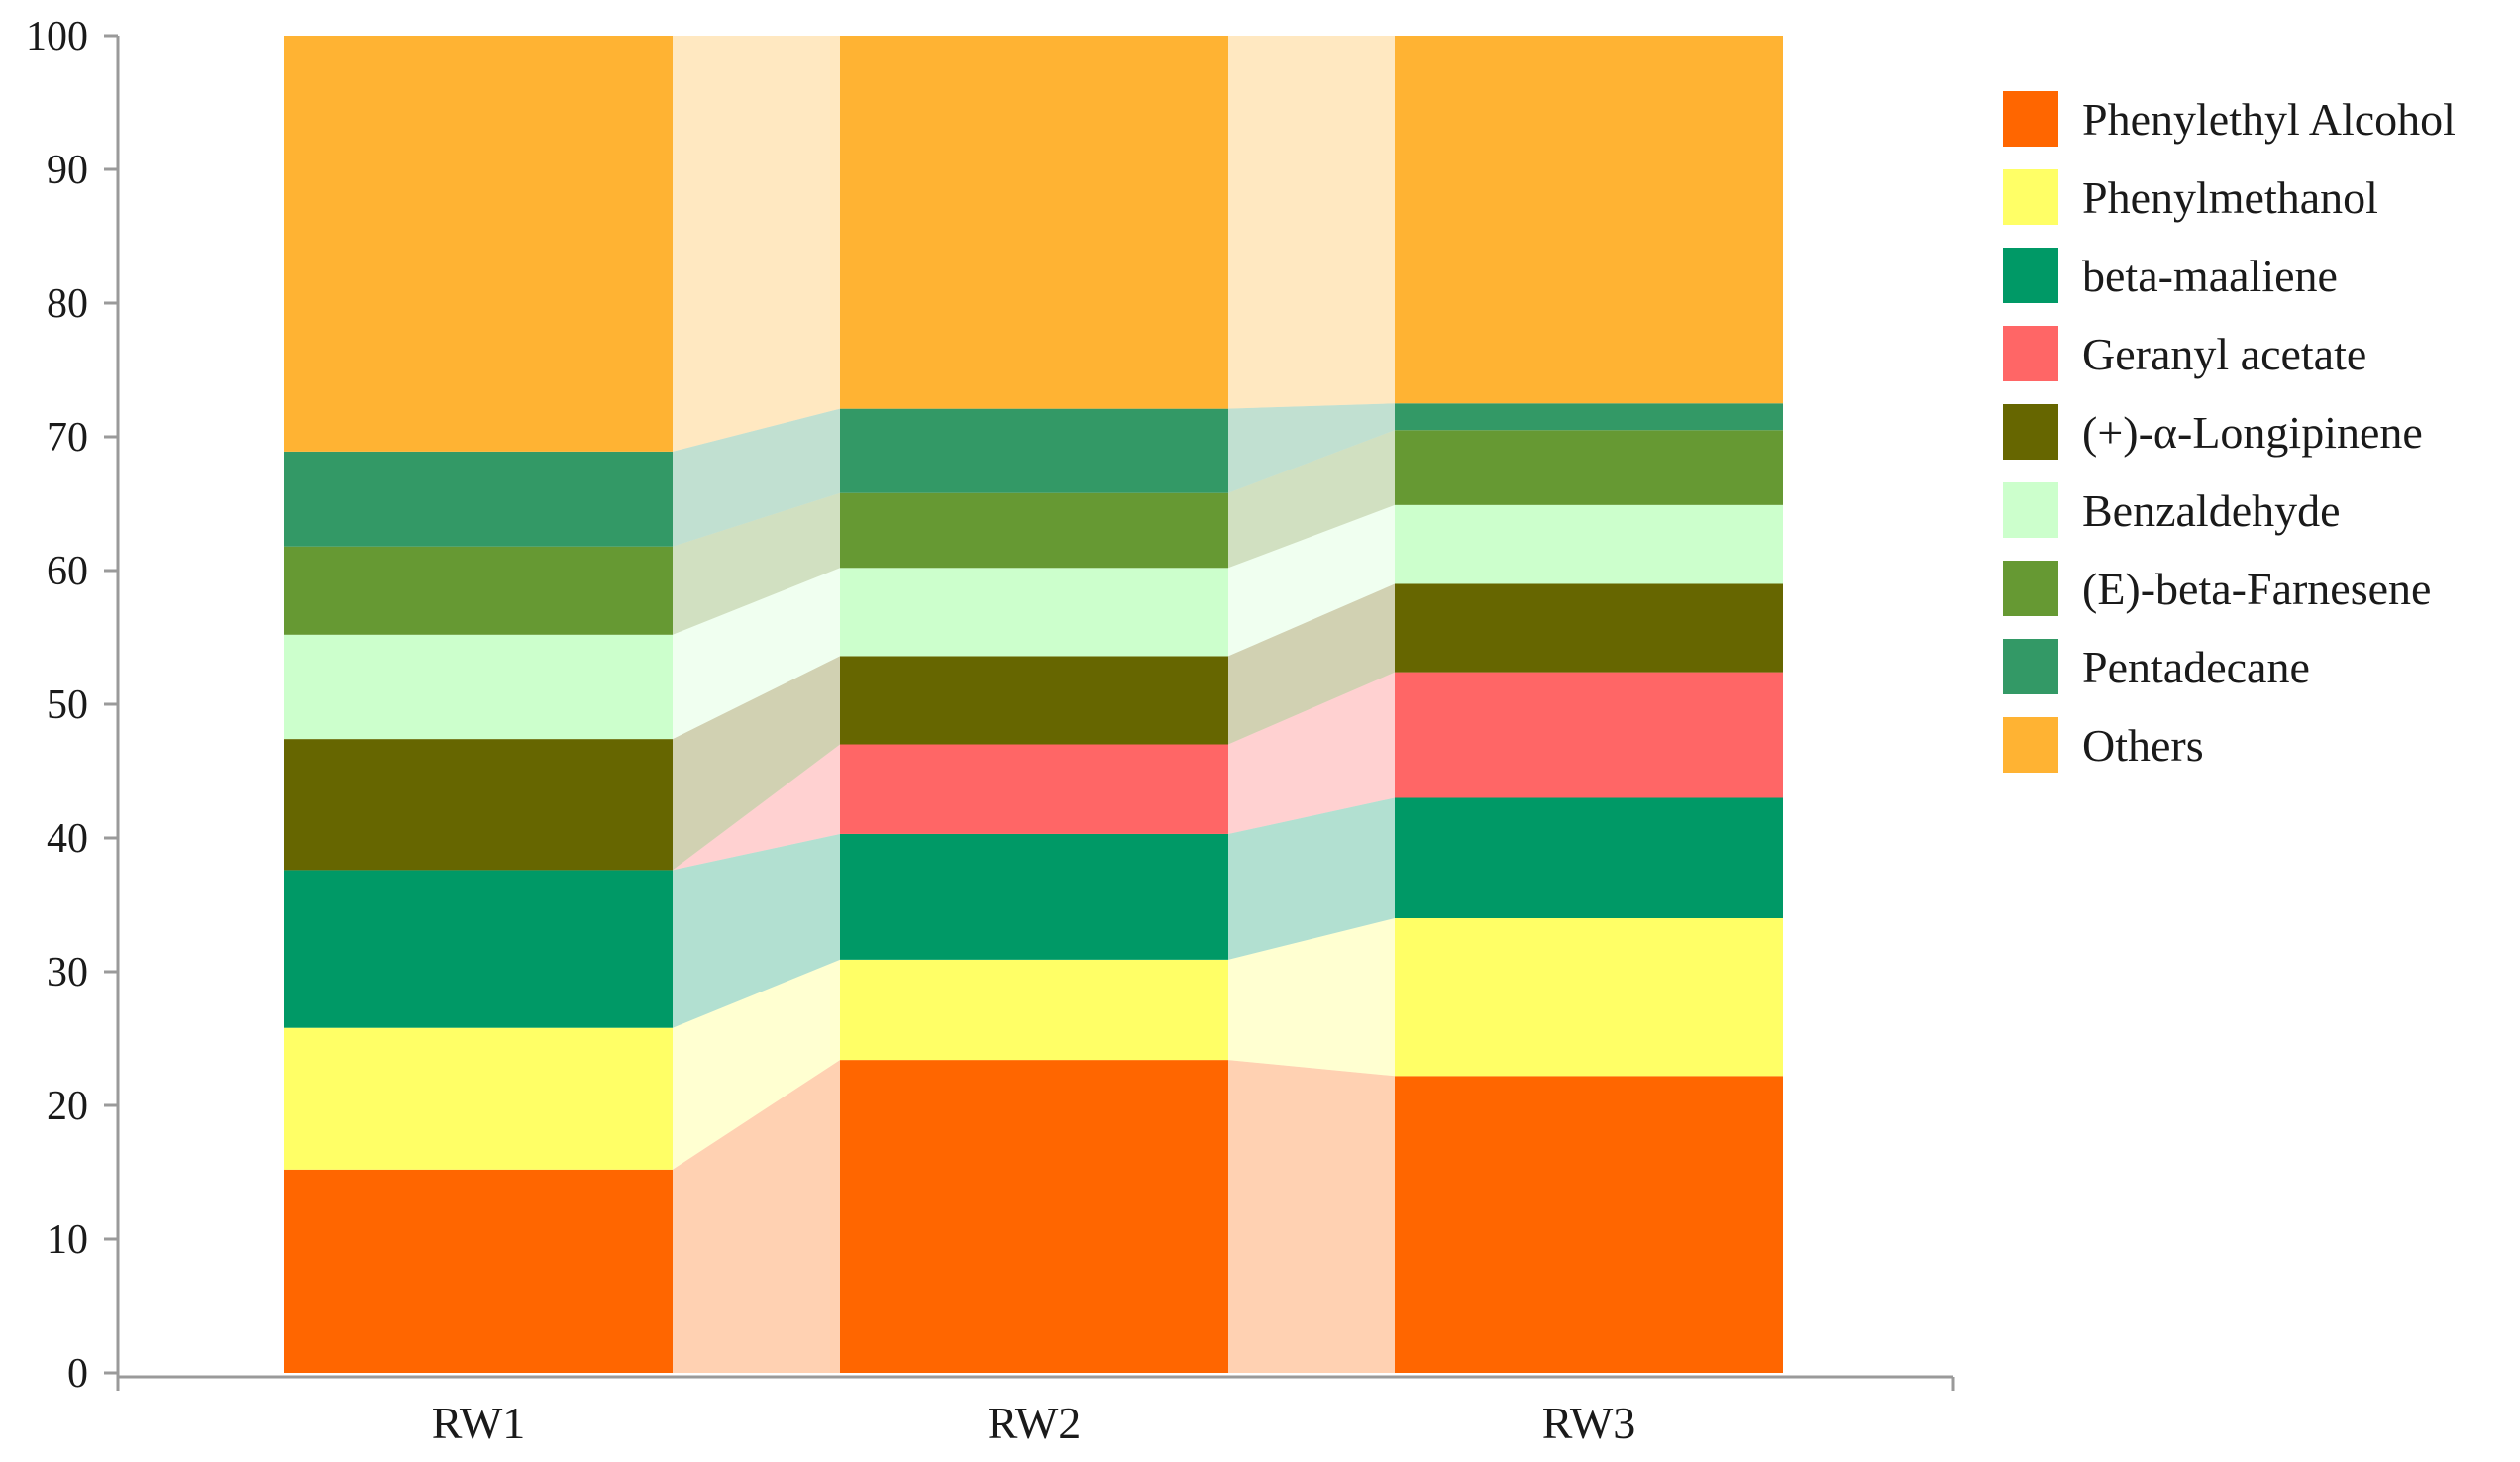 This screenshot has width=2520, height=1462. What do you see at coordinates (67, 571) in the screenshot?
I see `y-tick-label: 60` at bounding box center [67, 571].